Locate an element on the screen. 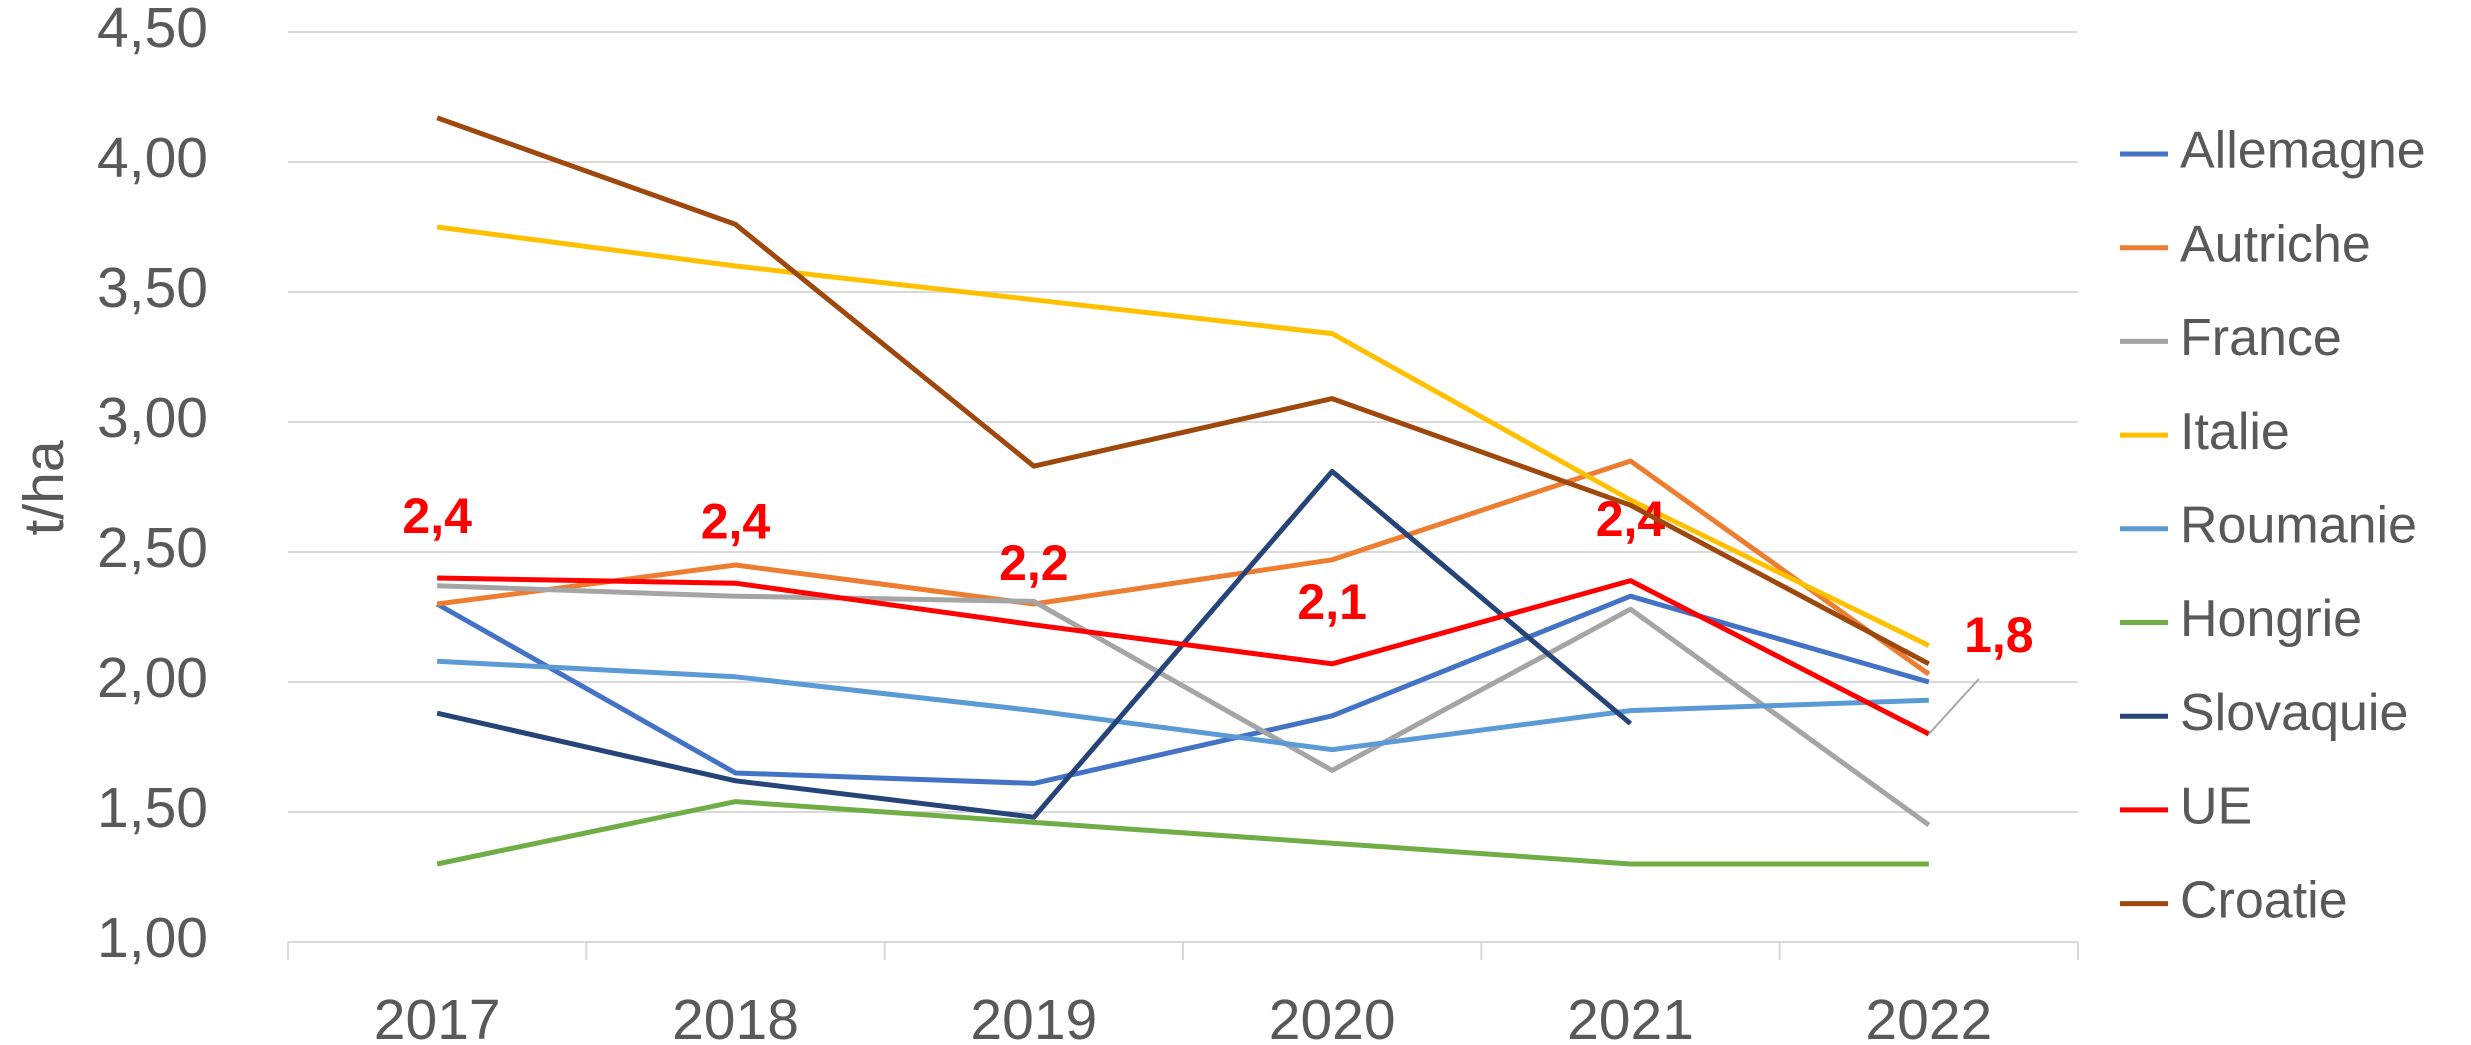  legend-label: Italie is located at coordinates (2235, 432).